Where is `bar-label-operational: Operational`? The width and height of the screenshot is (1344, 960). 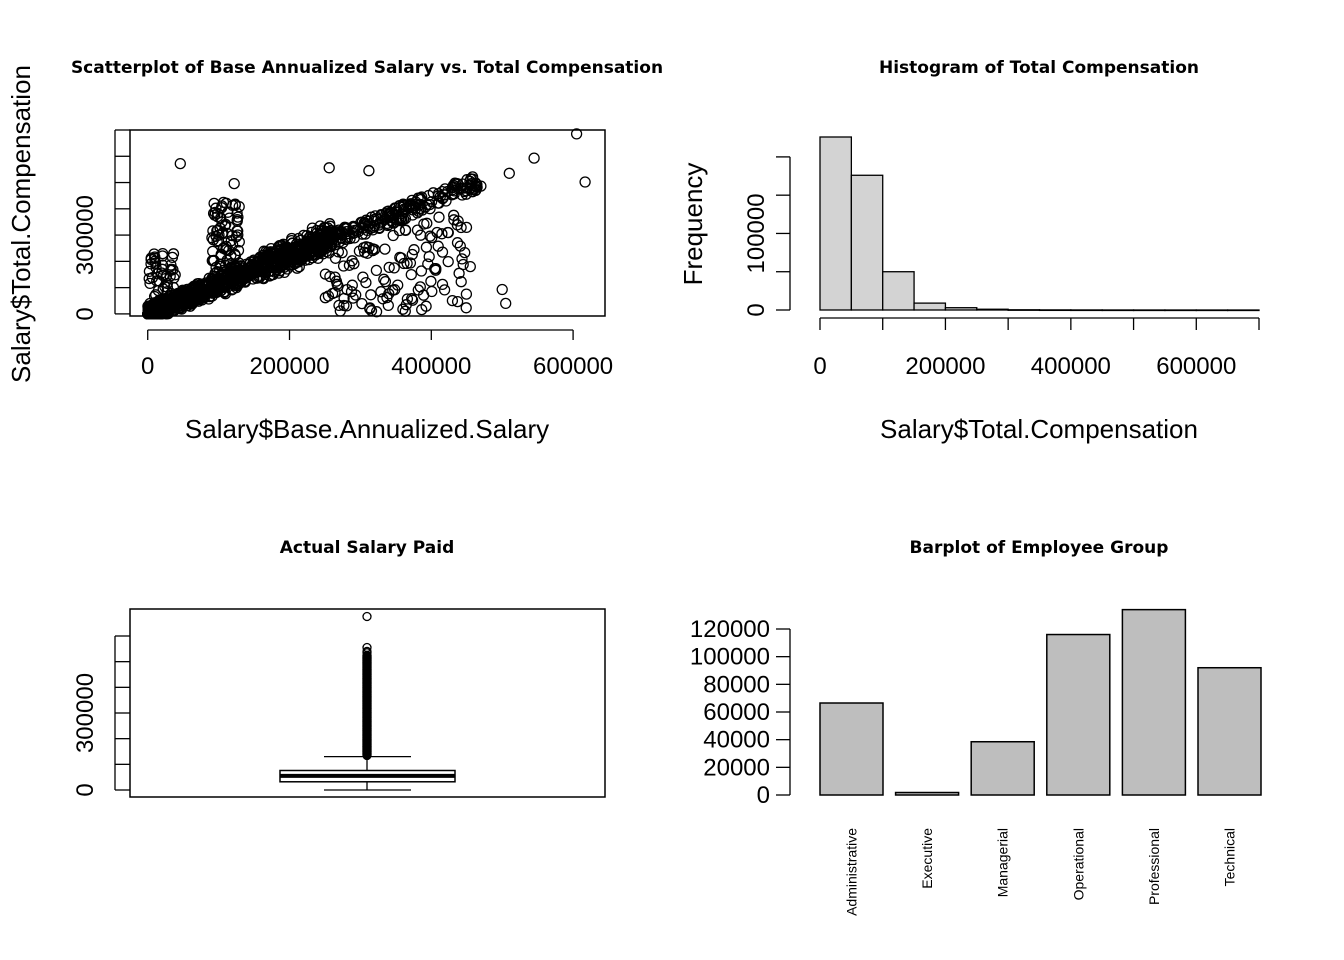 bar-label-operational: Operational is located at coordinates (1078, 864).